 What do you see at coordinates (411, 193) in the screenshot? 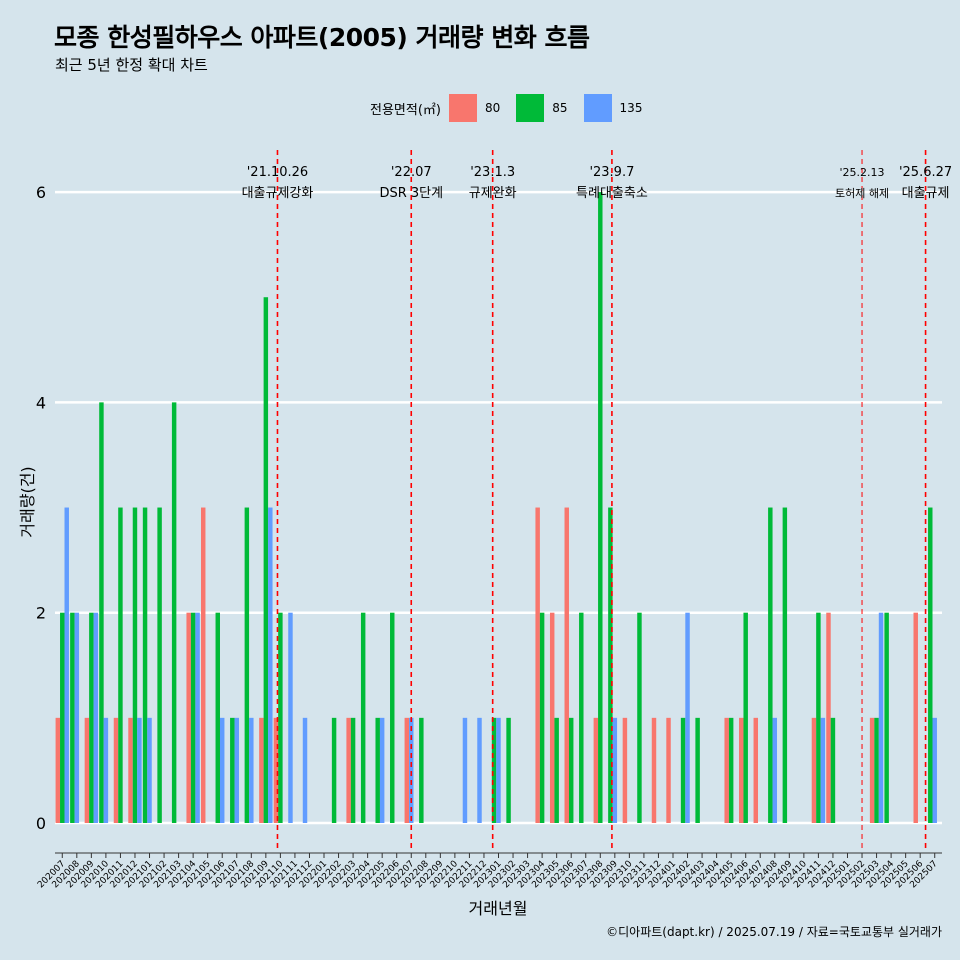
I see `event-description-label: DSR 3단계` at bounding box center [411, 193].